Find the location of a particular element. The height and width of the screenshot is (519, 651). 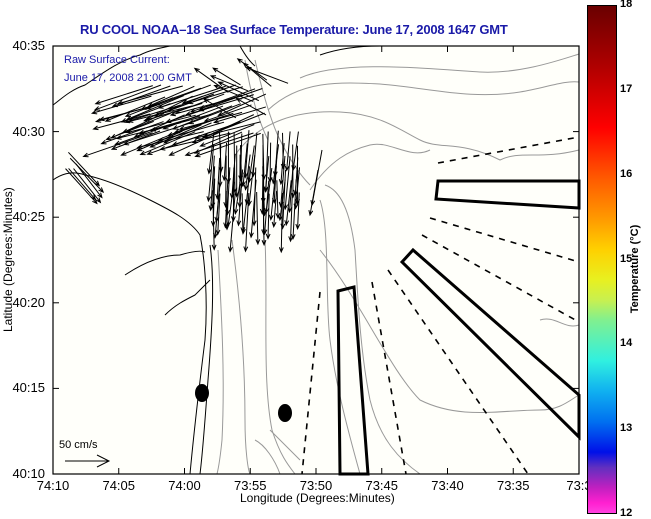

y-tick-label: 40:30 is located at coordinates (28, 131).